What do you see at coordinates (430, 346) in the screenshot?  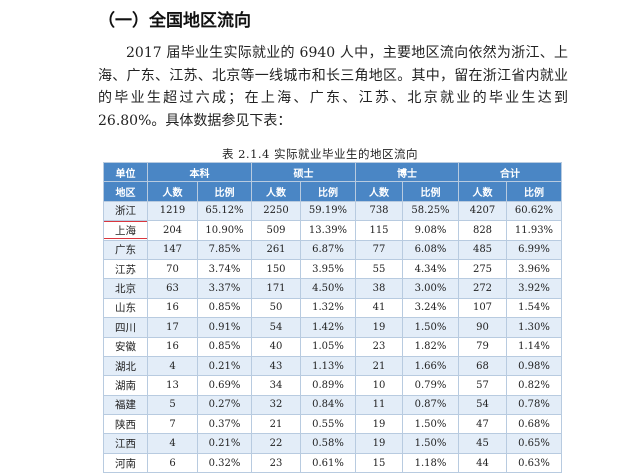 I see `ratio-cell: 1.82%` at bounding box center [430, 346].